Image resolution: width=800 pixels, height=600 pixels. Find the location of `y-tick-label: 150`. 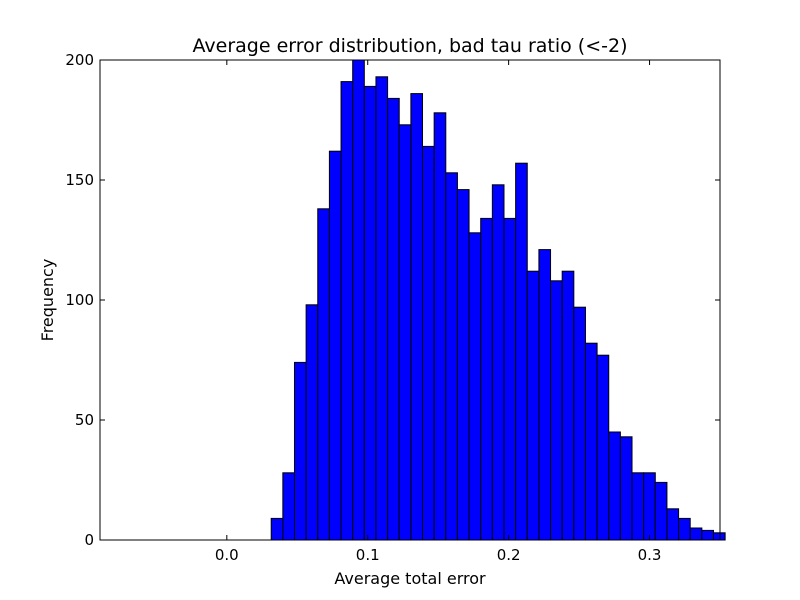

y-tick-label: 150 is located at coordinates (79, 180).